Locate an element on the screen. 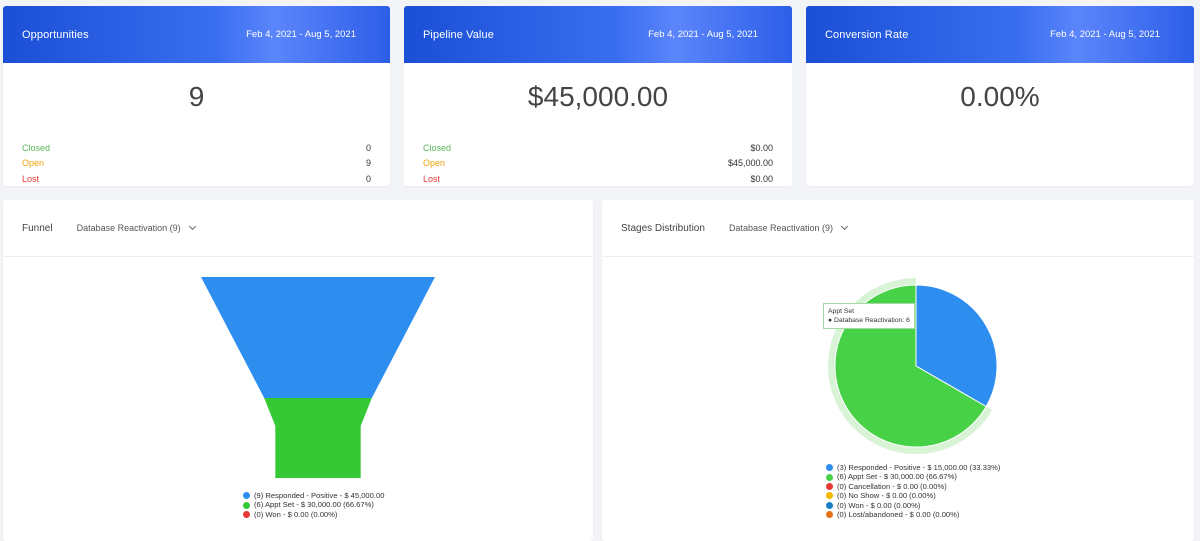 This screenshot has width=1200, height=541. card-title: Pipeline Value is located at coordinates (458, 34).